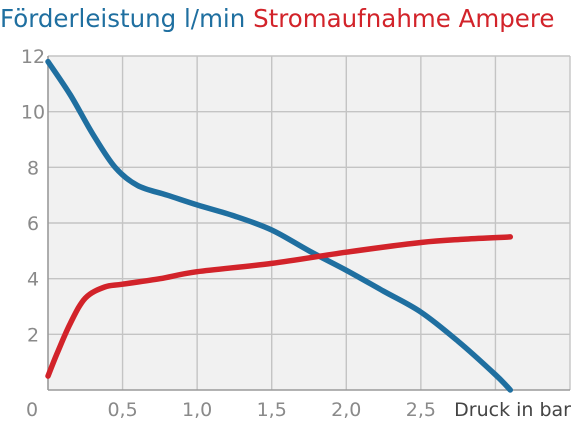 This screenshot has height=422, width=573. I want to click on y-tick-label: 2, so click(33, 335).